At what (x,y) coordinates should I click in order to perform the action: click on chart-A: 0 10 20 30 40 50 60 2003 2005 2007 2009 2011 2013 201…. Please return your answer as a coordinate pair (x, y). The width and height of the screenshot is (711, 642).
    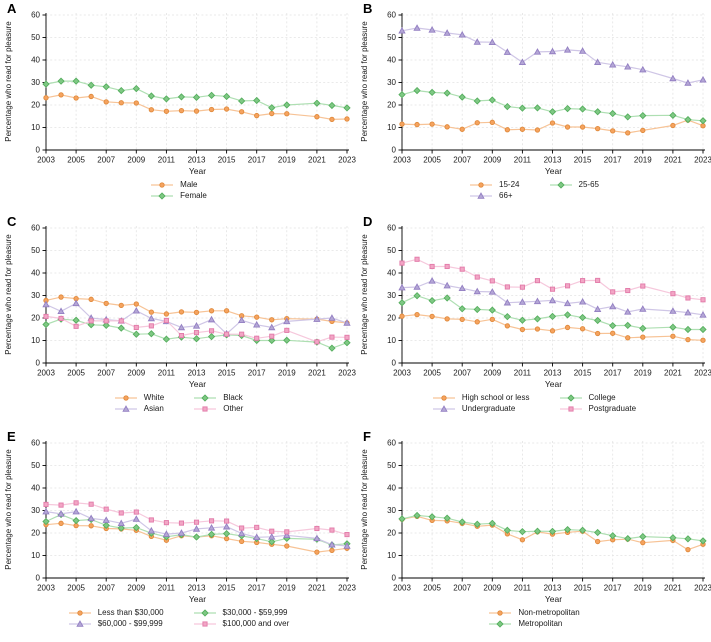
    Looking at the image, I should click on (180, 93).